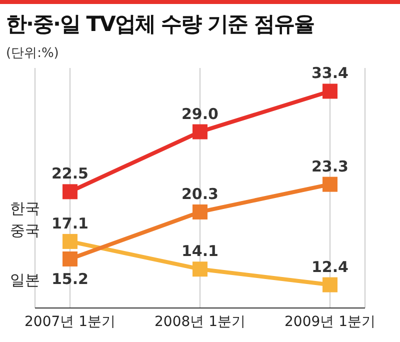 Image resolution: width=400 pixels, height=342 pixels. I want to click on chart-subtitle: (단위:%), so click(32, 53).